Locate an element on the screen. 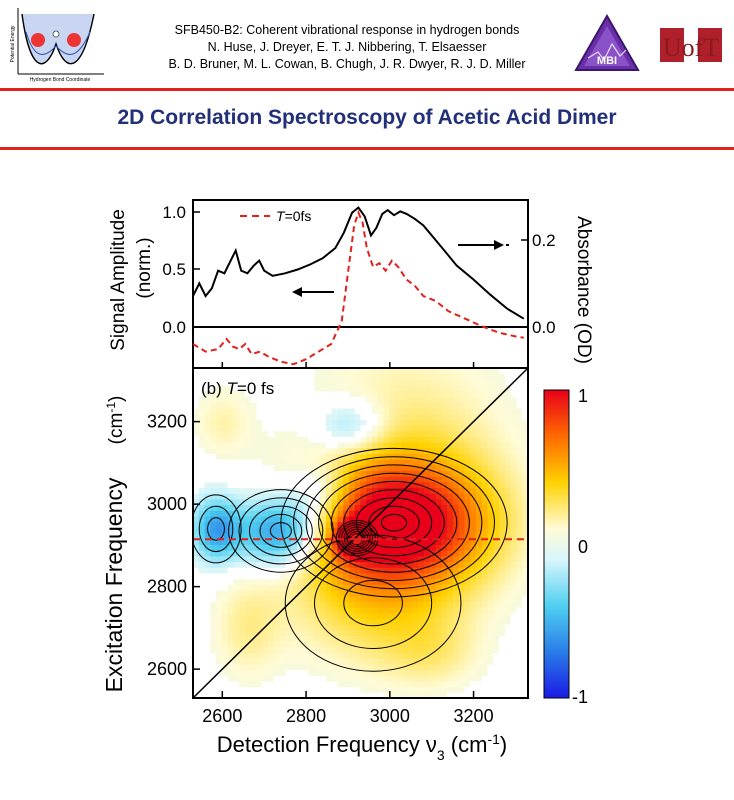 The height and width of the screenshot is (800, 734). y-tick-label: 3000 is located at coordinates (167, 504).